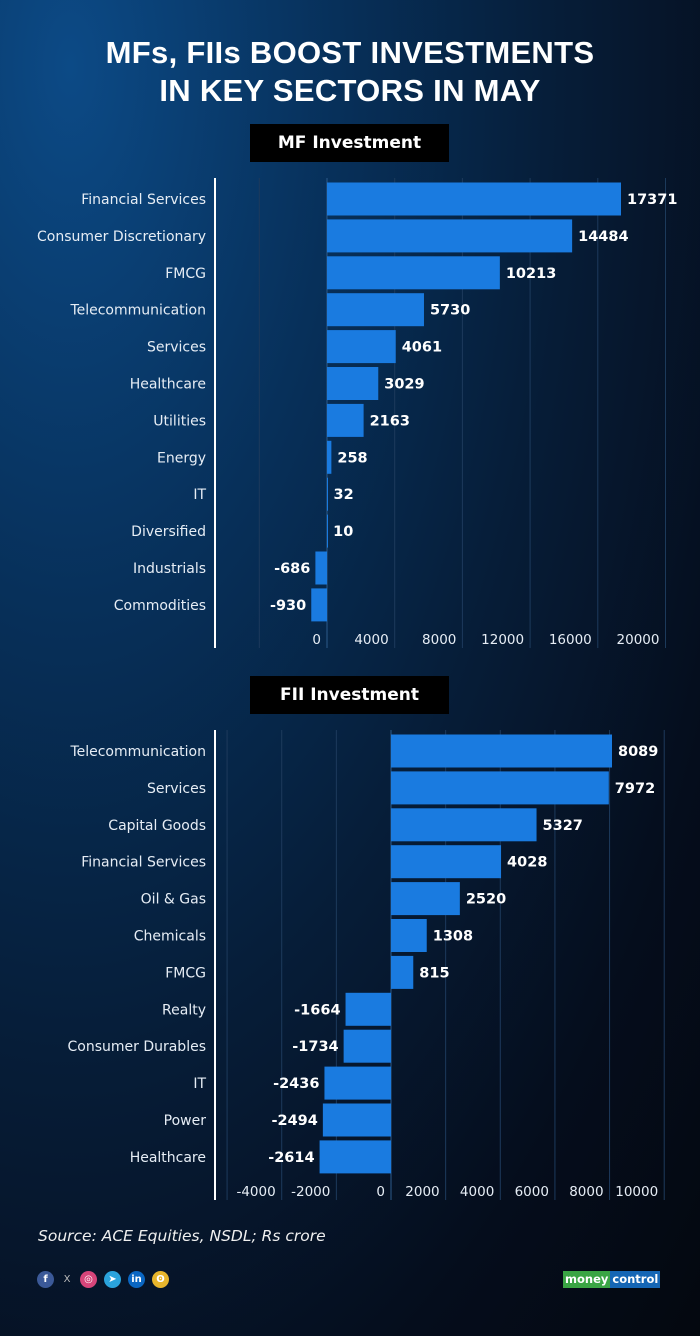  I want to click on data-label: 10213, so click(531, 274).